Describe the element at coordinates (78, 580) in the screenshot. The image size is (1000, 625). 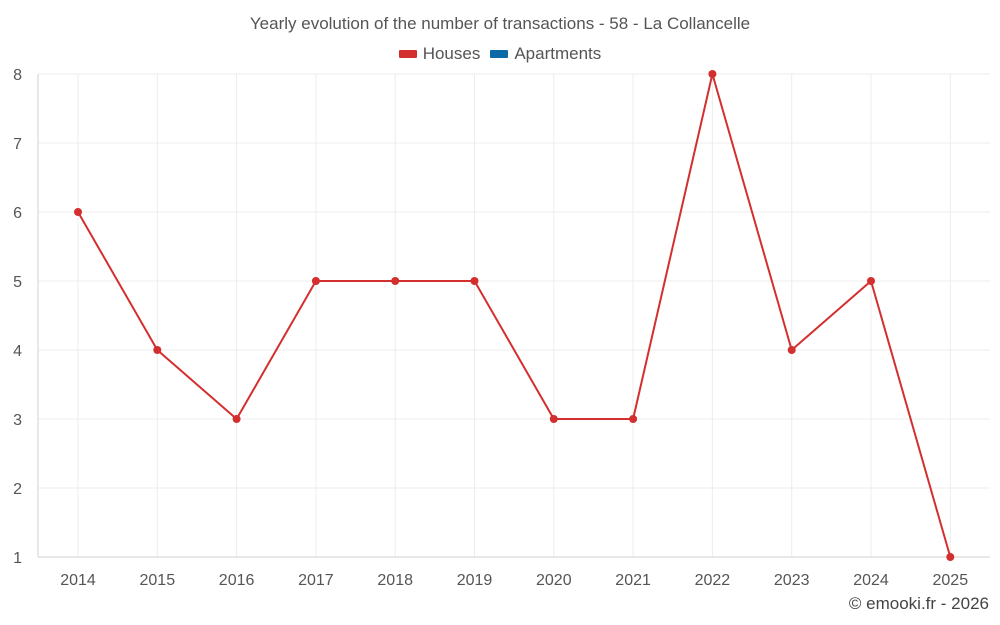
I see `x-tick-label: 2014` at that location.